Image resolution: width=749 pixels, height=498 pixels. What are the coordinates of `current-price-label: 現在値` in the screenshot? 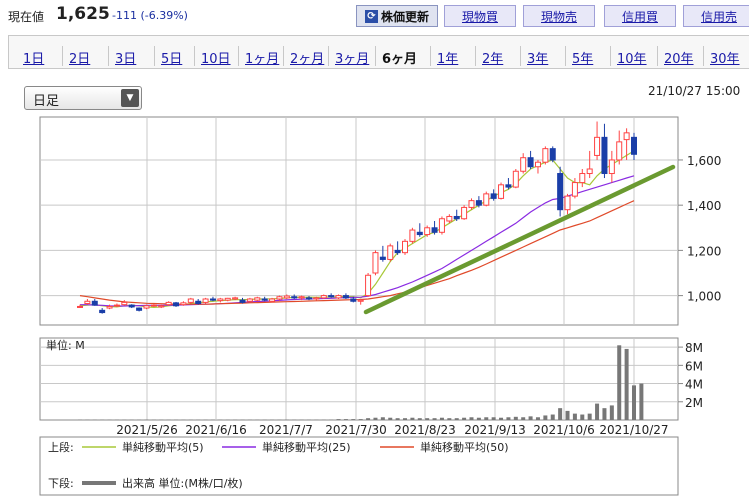 It's located at (26, 17).